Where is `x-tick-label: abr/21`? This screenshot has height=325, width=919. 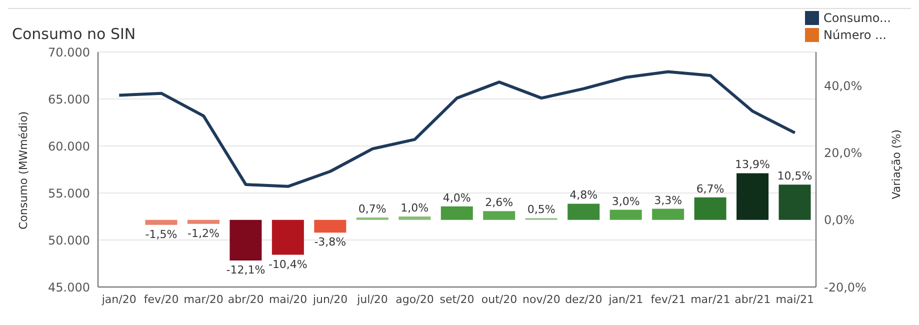
x-tick-label: abr/21 is located at coordinates (752, 299).